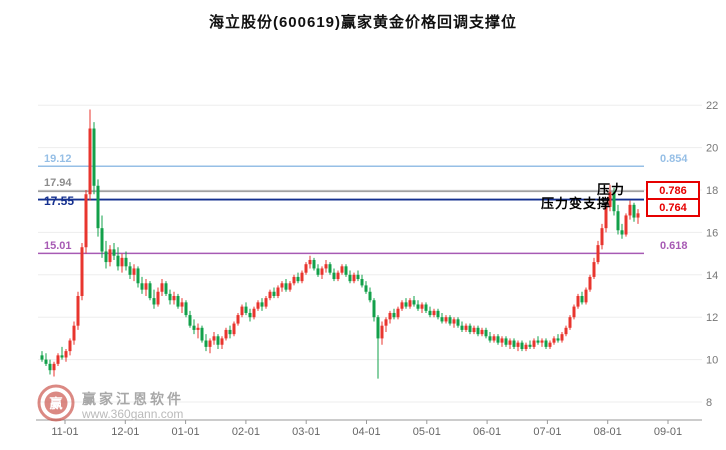 The width and height of the screenshot is (726, 450). Describe the element at coordinates (611, 189) in the screenshot. I see `pressure-annotation: 压力` at that location.